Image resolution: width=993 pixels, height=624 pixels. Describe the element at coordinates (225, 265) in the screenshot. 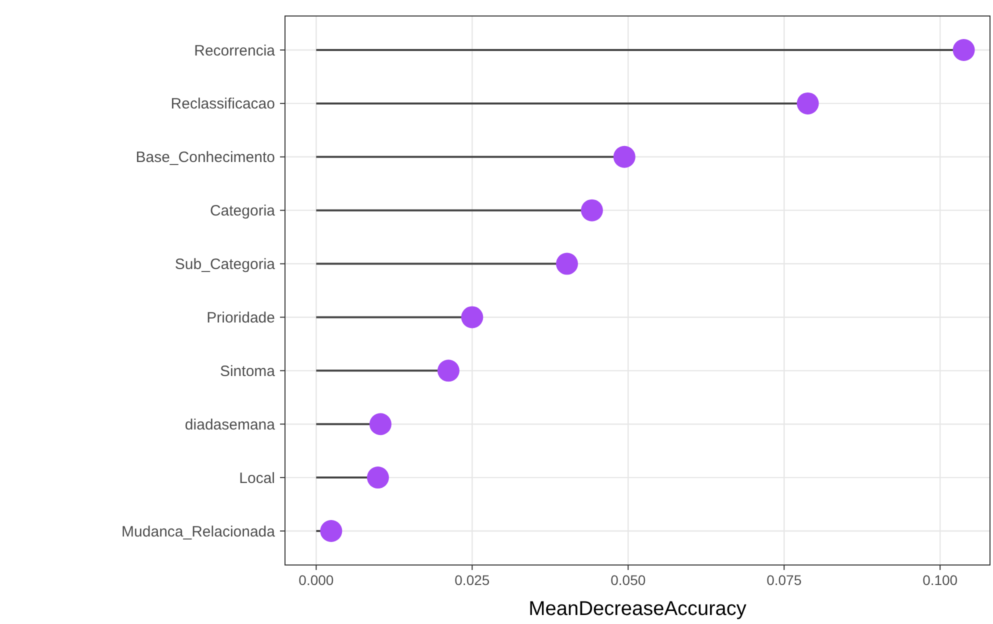

I see `y-tick-label: Sub_Categoria` at that location.